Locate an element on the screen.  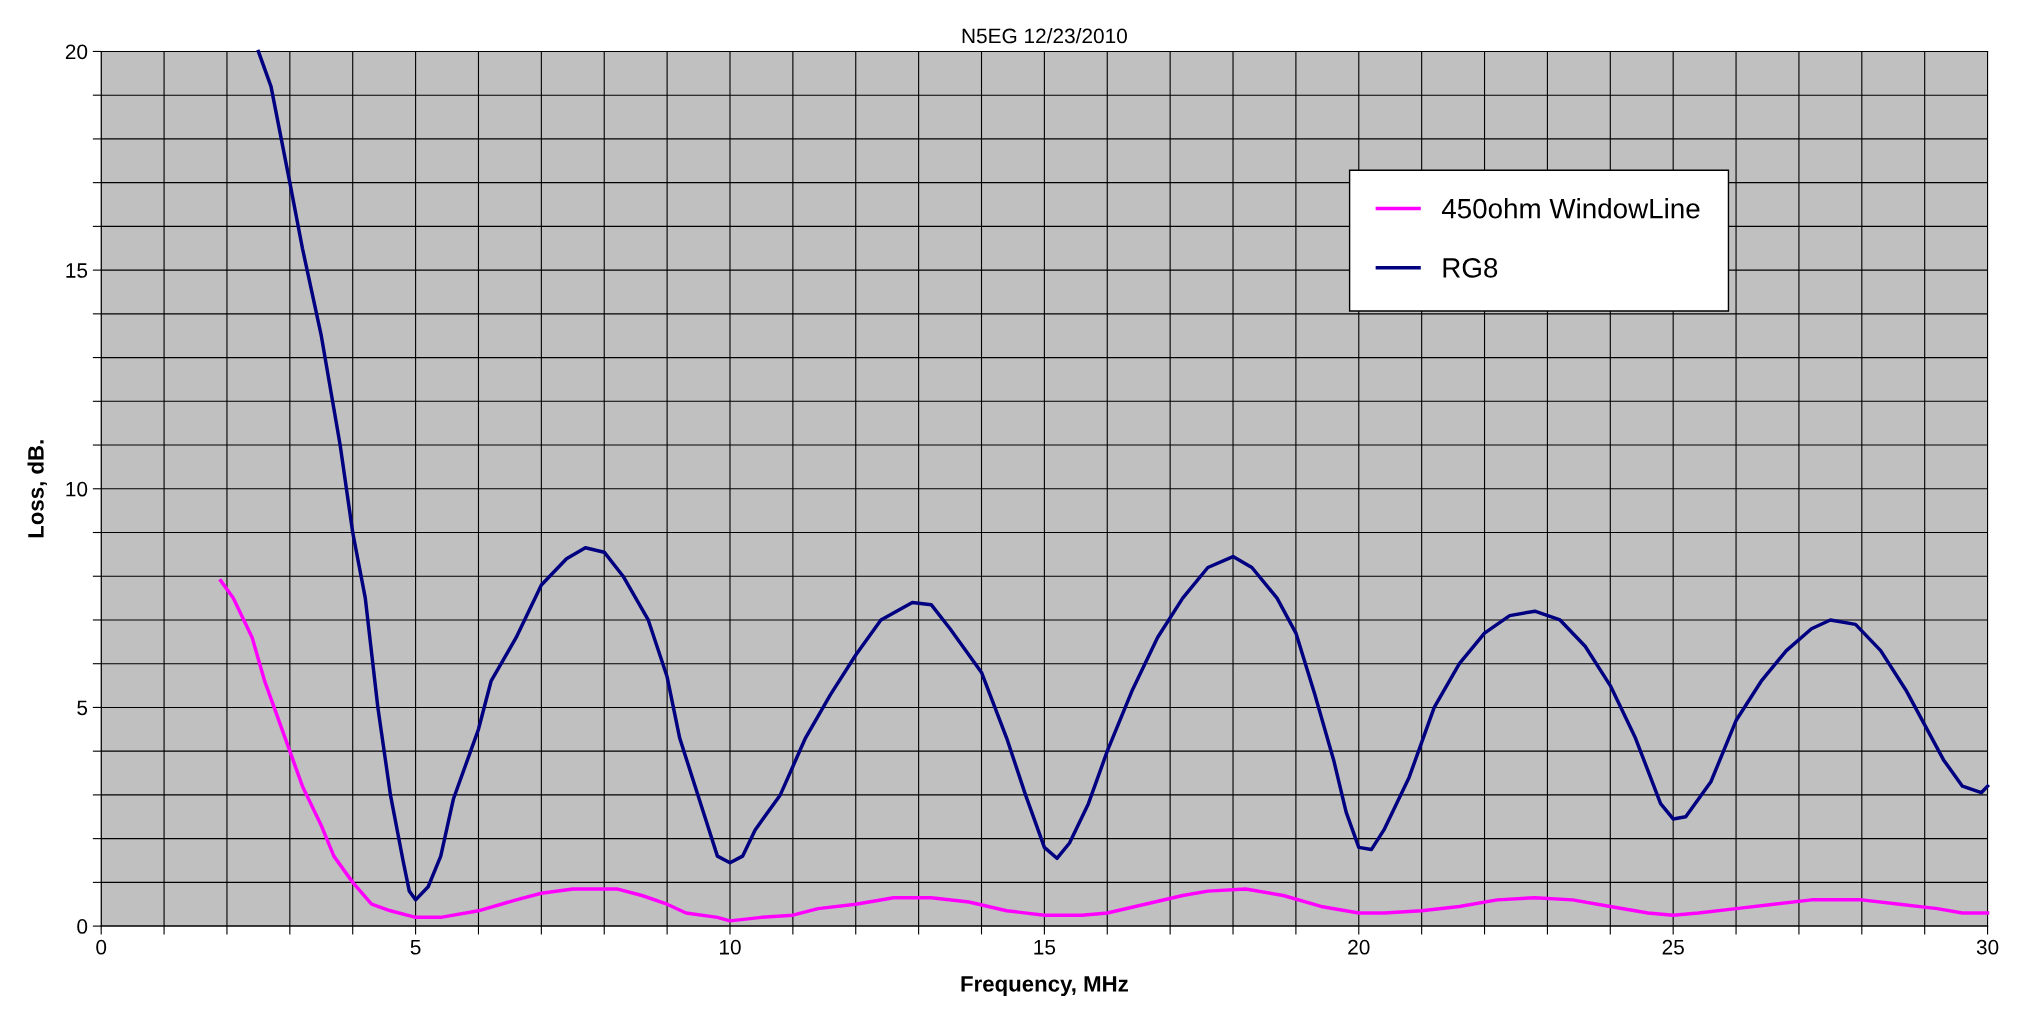
x-tick-label: 20 is located at coordinates (1359, 947).